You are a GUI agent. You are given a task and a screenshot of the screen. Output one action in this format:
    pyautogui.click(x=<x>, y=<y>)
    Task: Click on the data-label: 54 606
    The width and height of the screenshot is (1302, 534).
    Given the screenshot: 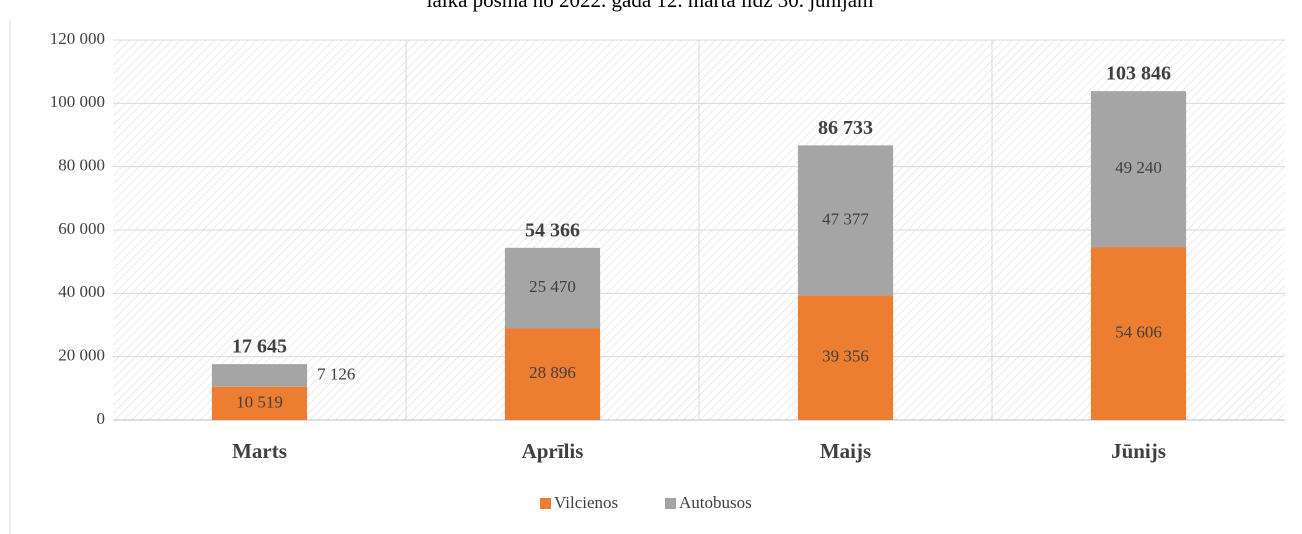 What is the action you would take?
    pyautogui.click(x=1138, y=331)
    